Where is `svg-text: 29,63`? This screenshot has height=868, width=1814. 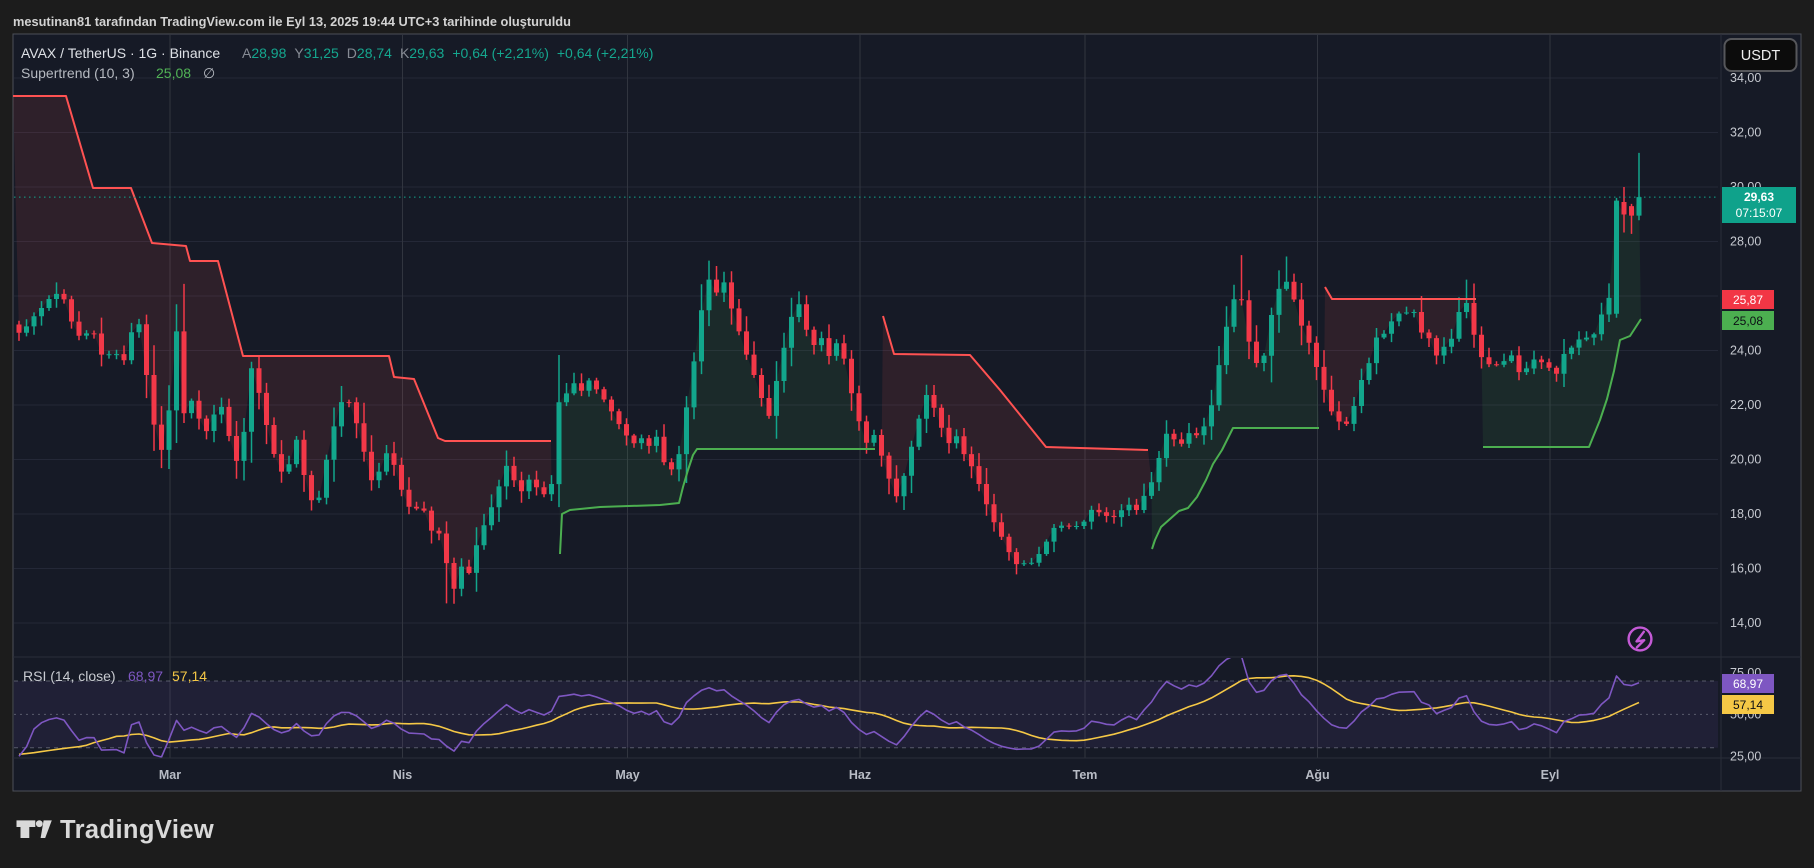
svg-text: 29,63 is located at coordinates (1759, 197).